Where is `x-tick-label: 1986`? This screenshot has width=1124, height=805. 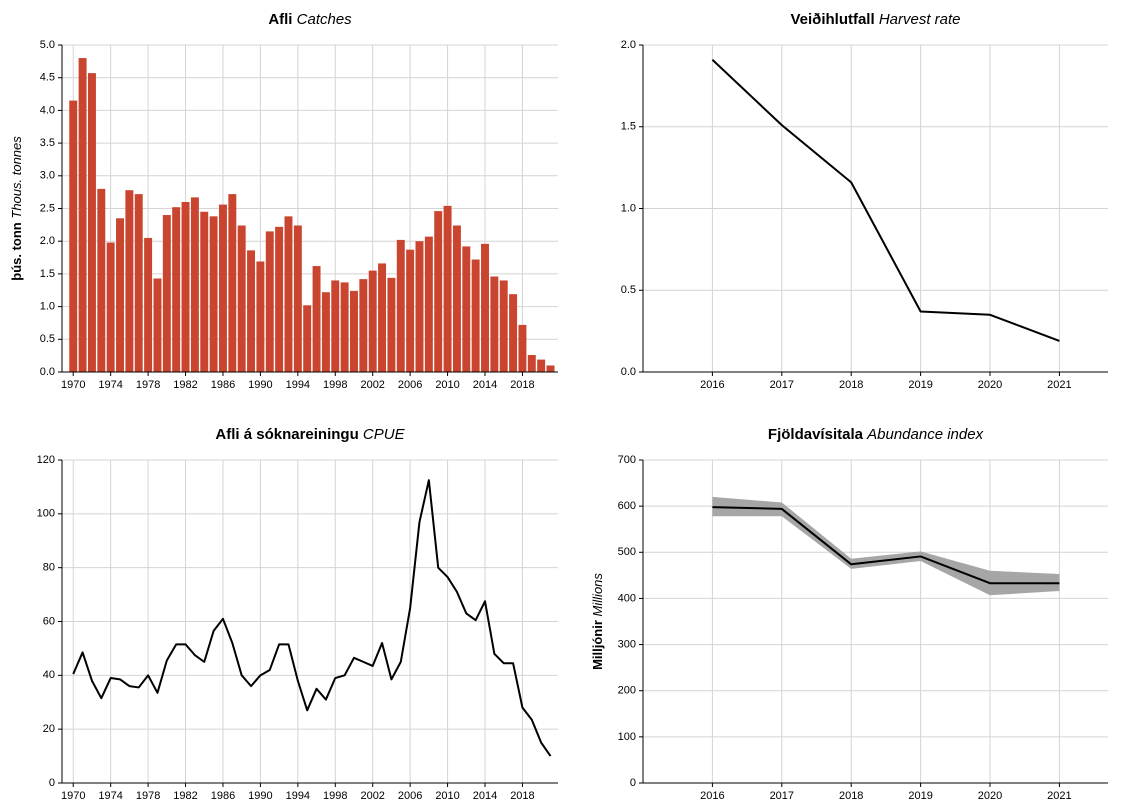
x-tick-label: 1986 is located at coordinates (223, 385).